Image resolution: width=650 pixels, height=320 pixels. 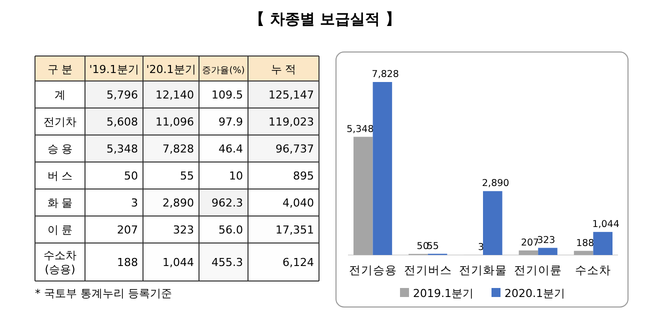 I want to click on data-label: 4,040, so click(x=298, y=203).